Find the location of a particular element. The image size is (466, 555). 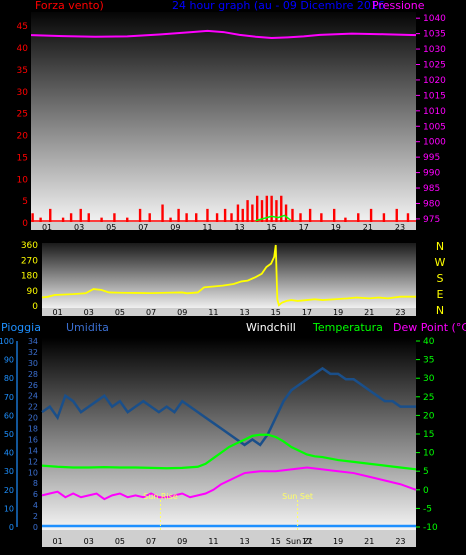

humidity-tick-label: 6 is located at coordinates (35, 494).